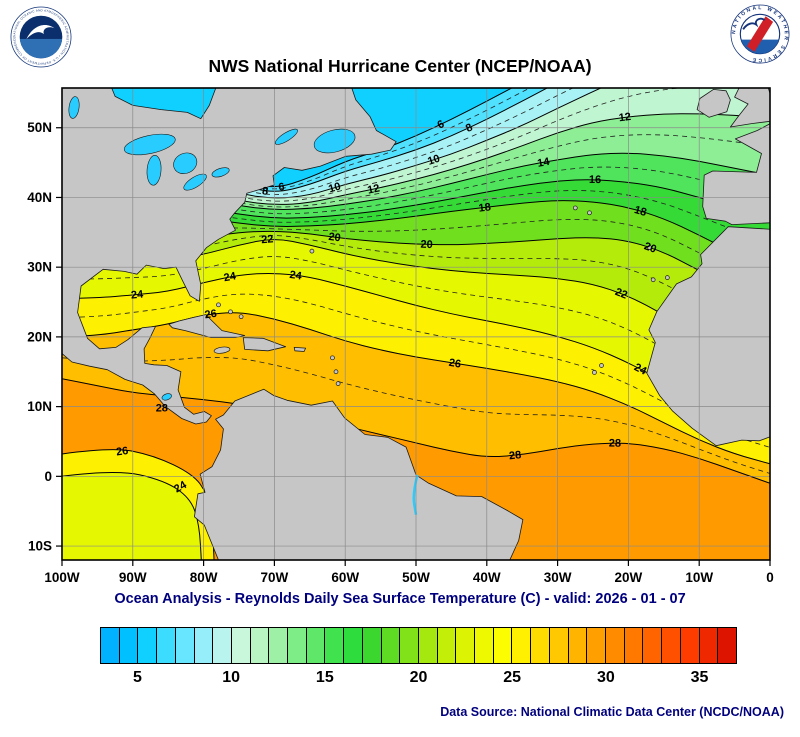  I want to click on lake-winnipeg, so click(74, 107).